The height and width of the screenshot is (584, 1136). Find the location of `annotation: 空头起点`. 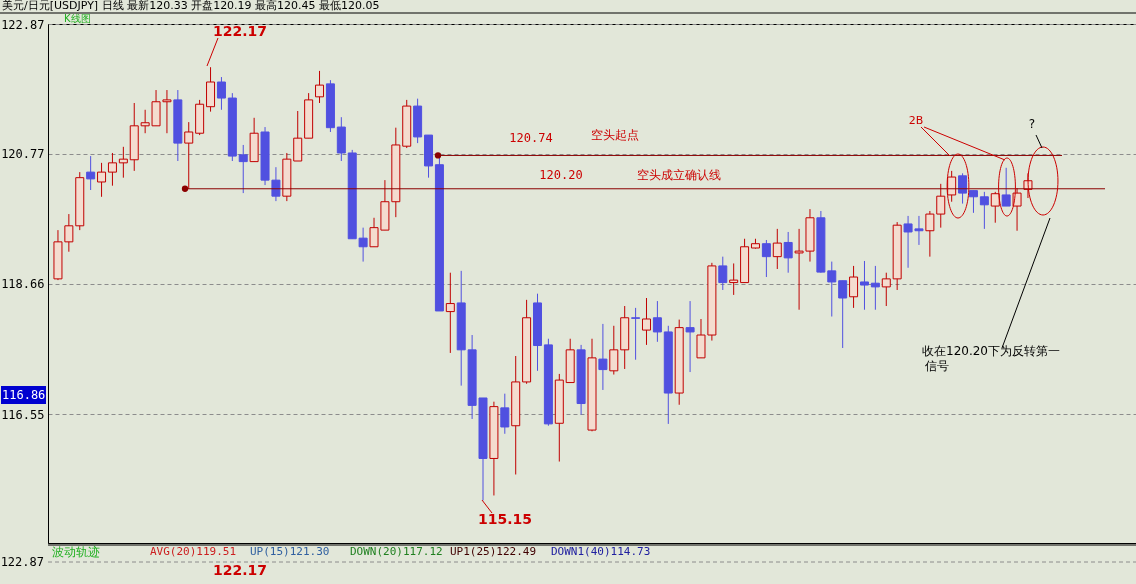

annotation: 空头起点 is located at coordinates (615, 135).